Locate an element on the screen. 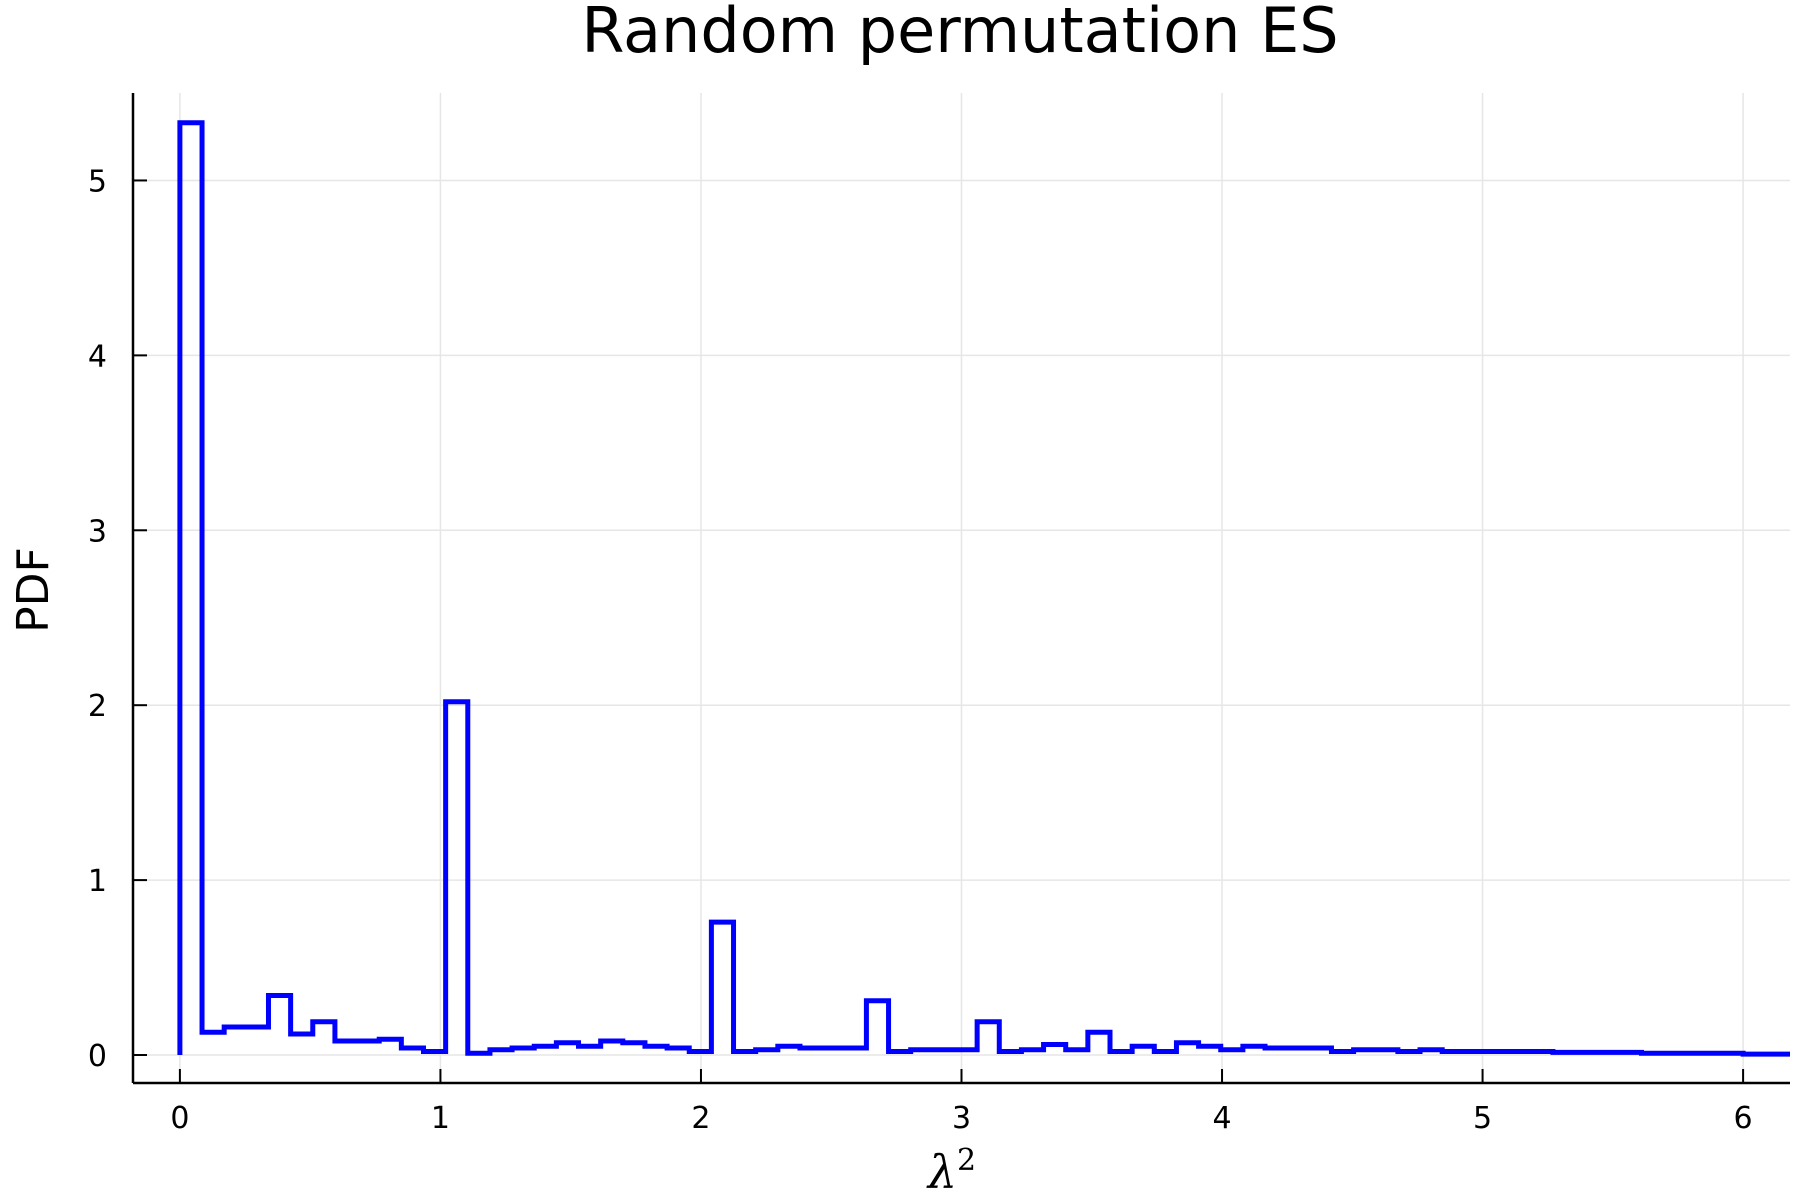 This screenshot has height=1200, width=1800. x-tick-label-3: 3 is located at coordinates (961, 1118).